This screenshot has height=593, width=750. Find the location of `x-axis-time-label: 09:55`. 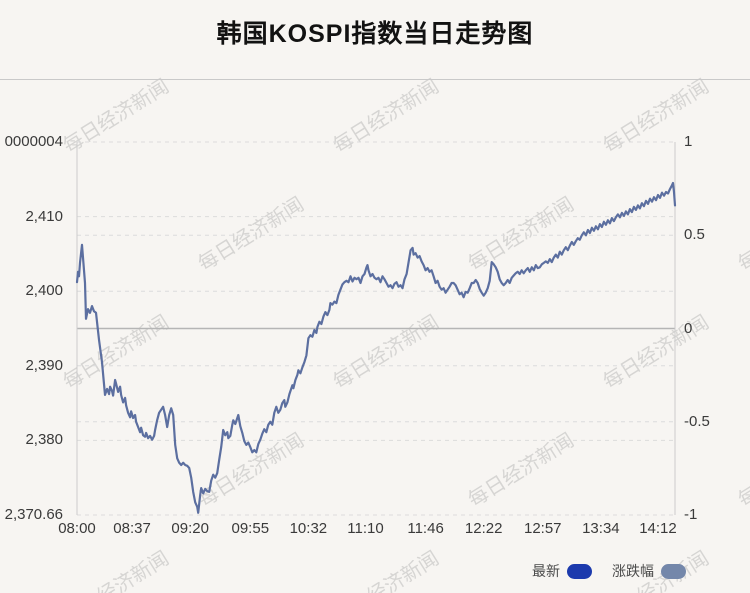

x-axis-time-label: 09:55 is located at coordinates (250, 528).